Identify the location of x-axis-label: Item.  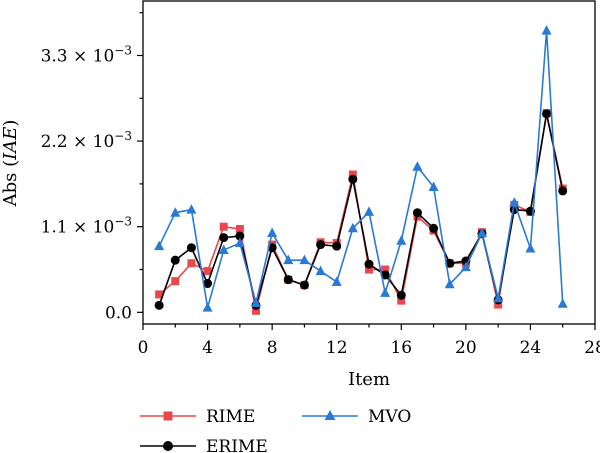
(369, 379).